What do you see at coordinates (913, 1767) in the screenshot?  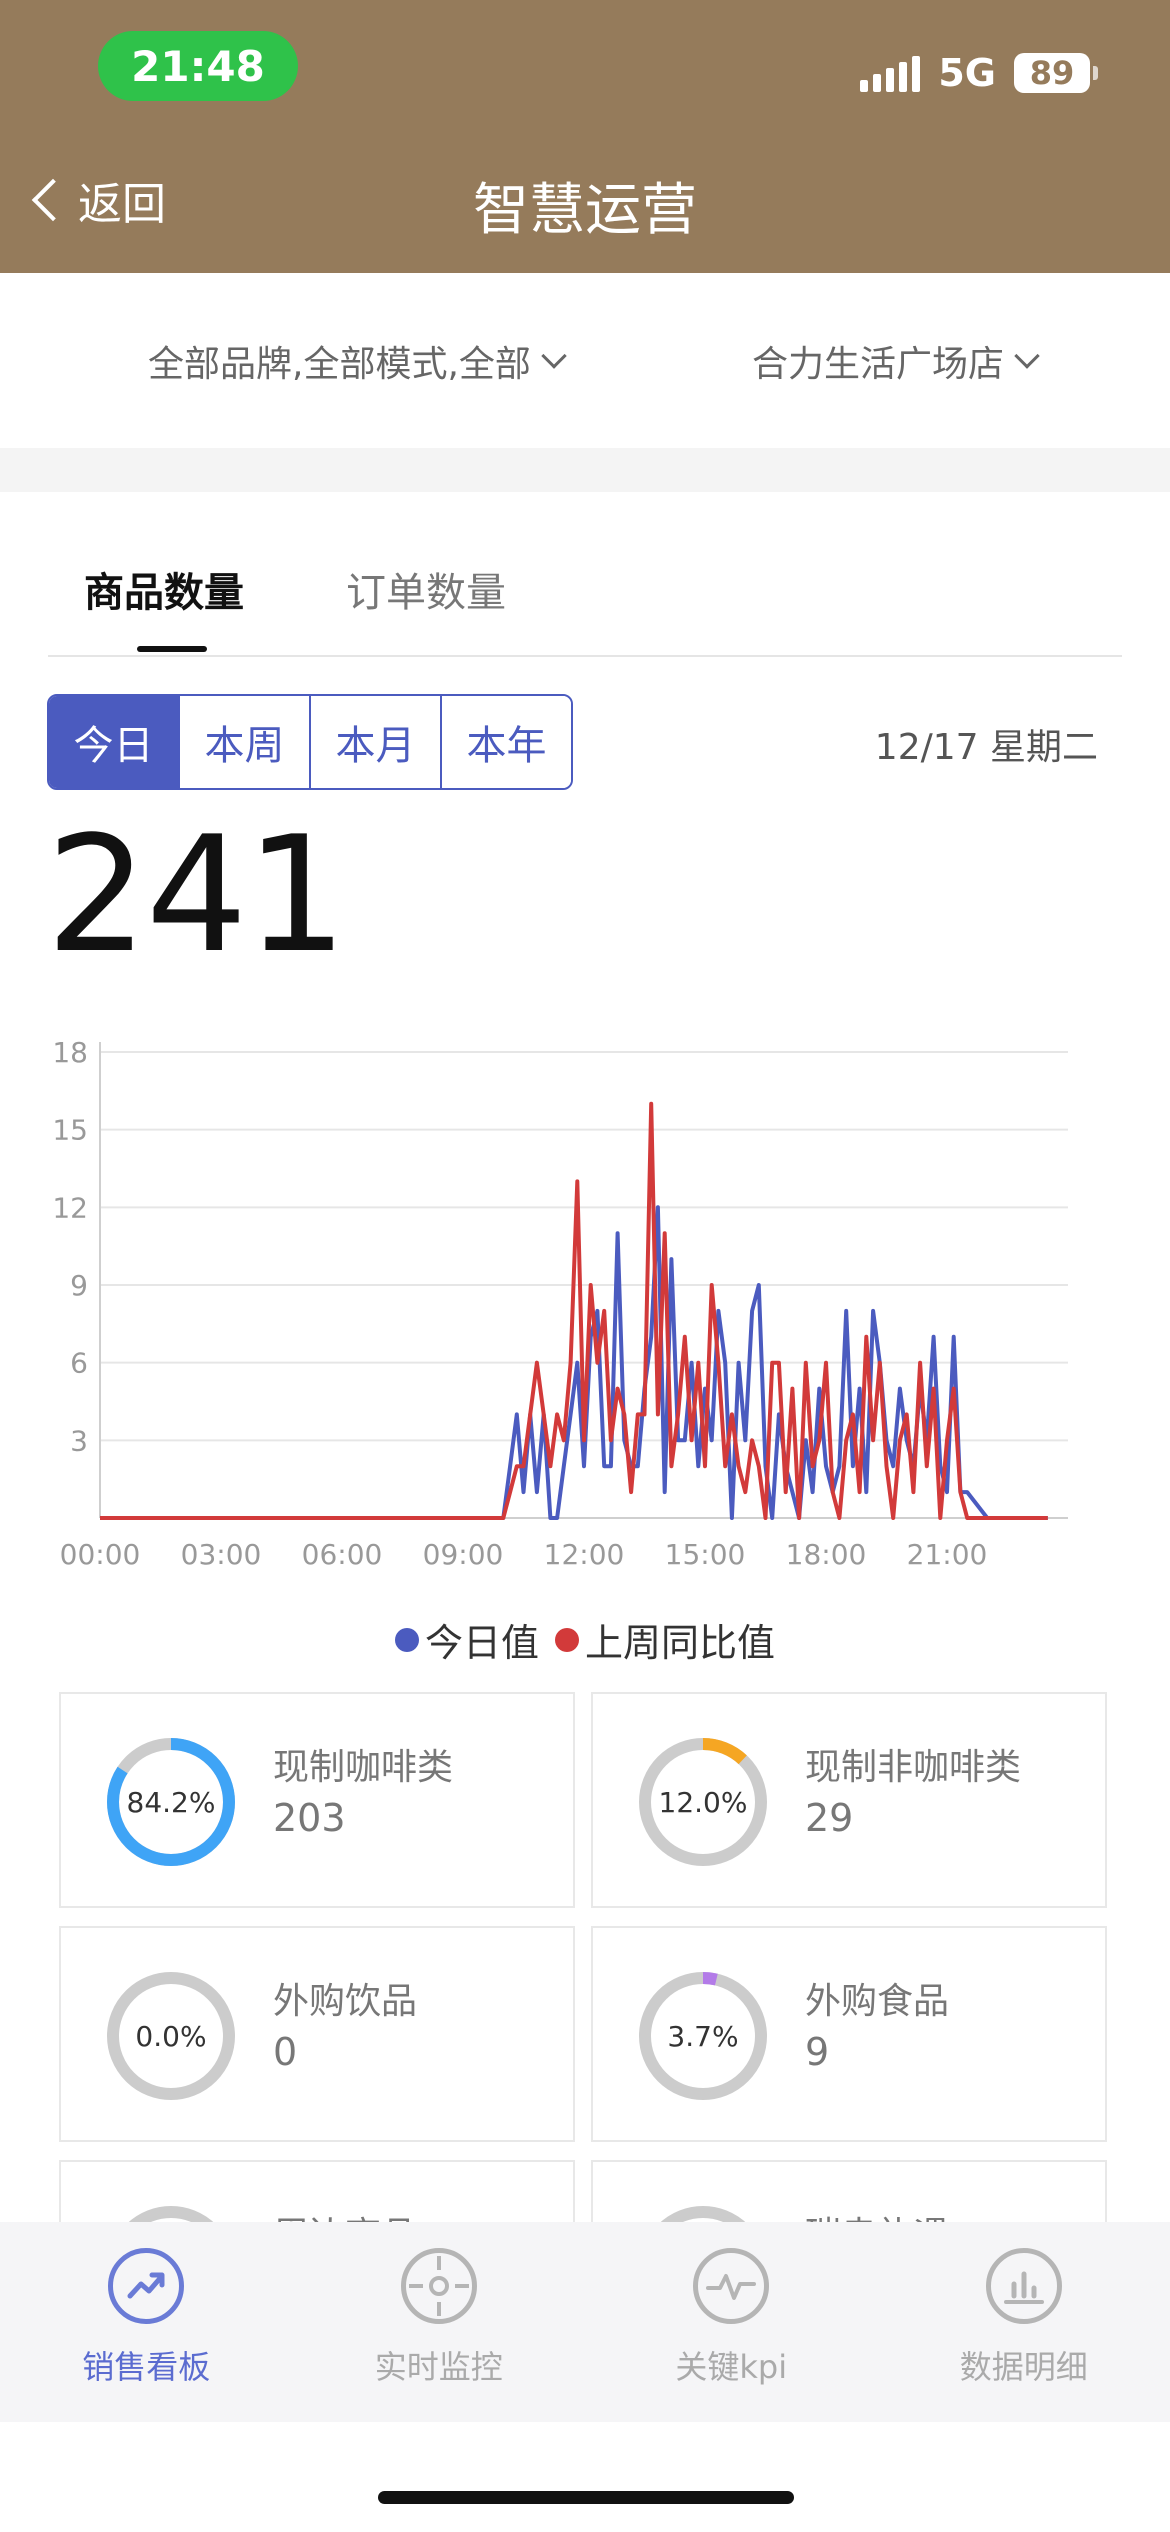 I see `category-name: 现制非咖啡类` at bounding box center [913, 1767].